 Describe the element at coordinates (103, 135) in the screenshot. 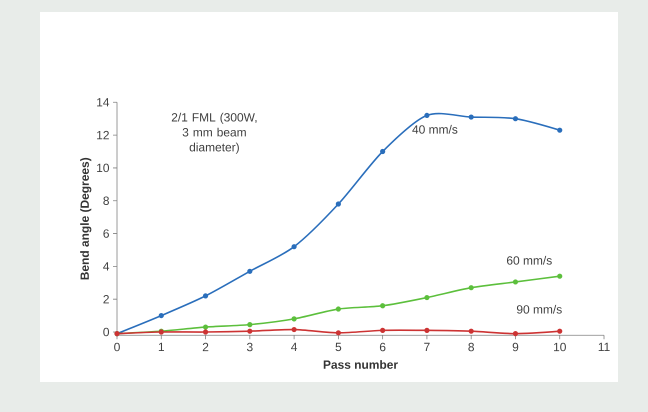

I see `y-tick-label: 12` at that location.